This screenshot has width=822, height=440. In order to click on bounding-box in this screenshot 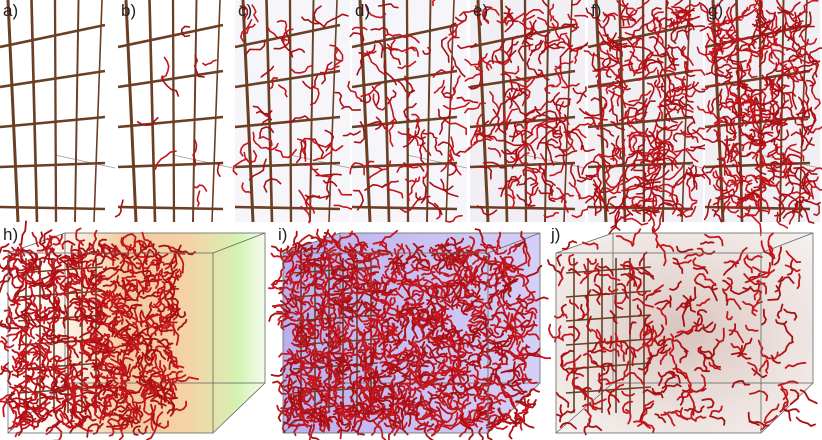, I will do `click(713, 308)`.